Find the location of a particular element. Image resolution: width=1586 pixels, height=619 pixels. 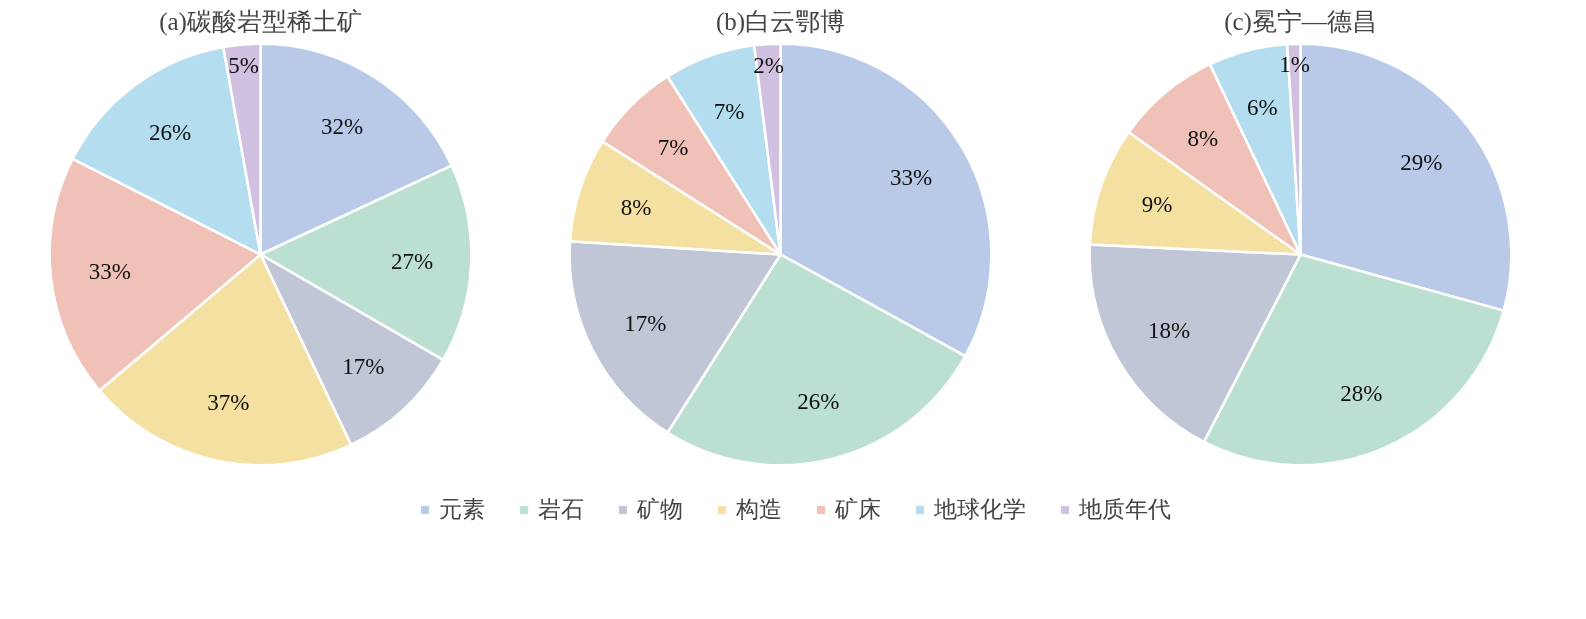

legend-label: 岩石 is located at coordinates (560, 509).